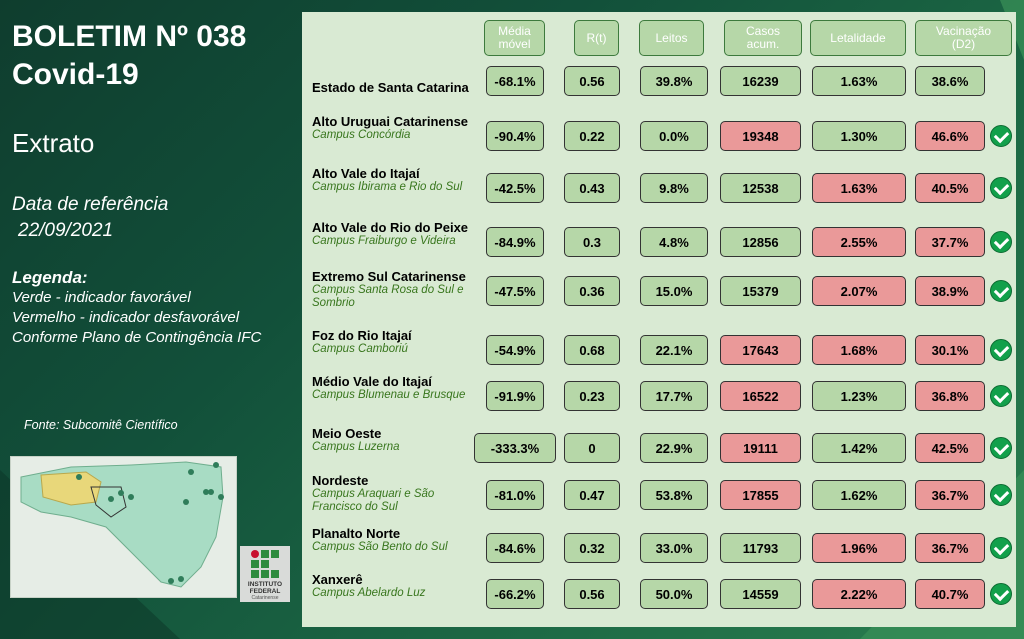 This screenshot has width=1024, height=639. Describe the element at coordinates (963, 31) in the screenshot. I see `header-vacinacao-l1: Vacinação` at that location.